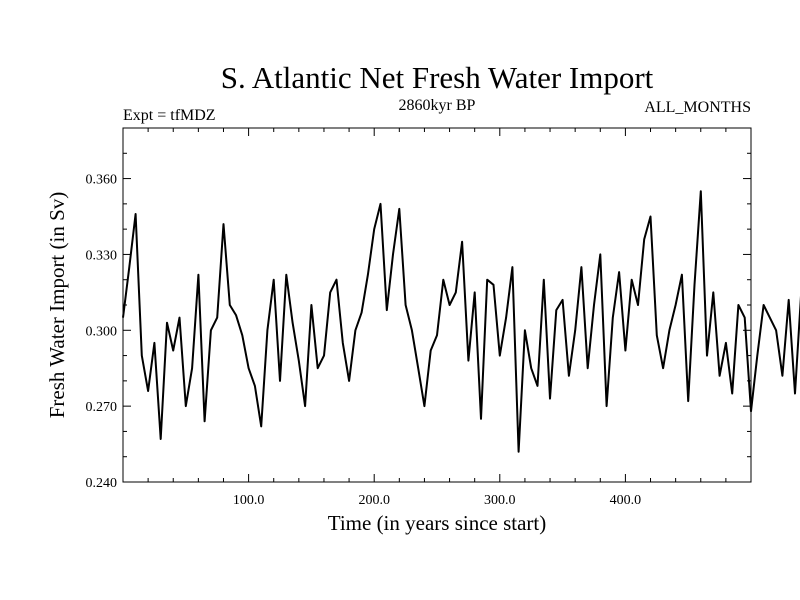 The image size is (800, 600). Describe the element at coordinates (57, 305) in the screenshot. I see `y-axis-label: Fresh Water Import (in Sv)` at that location.